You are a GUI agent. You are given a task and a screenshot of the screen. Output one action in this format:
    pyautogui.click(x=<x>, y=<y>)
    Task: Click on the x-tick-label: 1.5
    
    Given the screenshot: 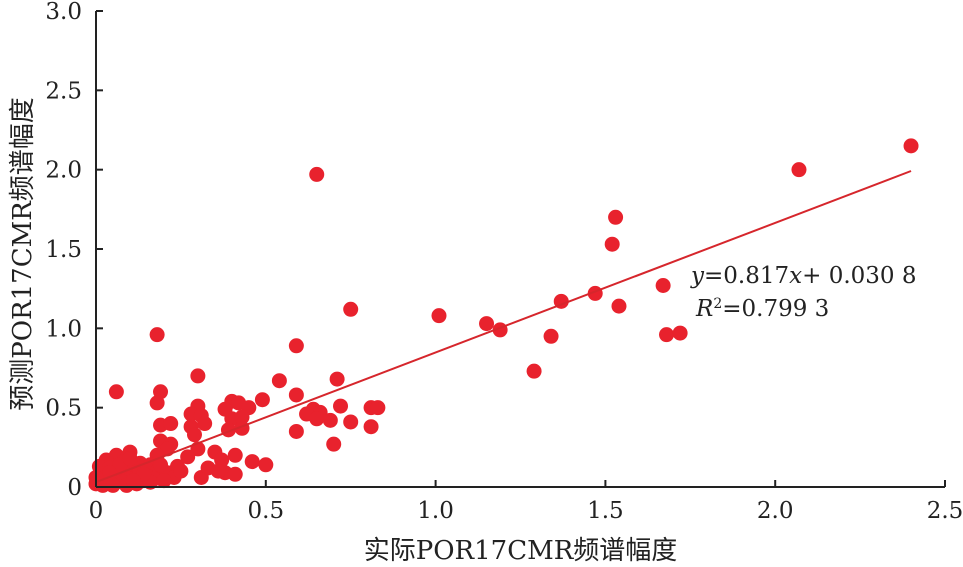 What is the action you would take?
    pyautogui.click(x=605, y=511)
    